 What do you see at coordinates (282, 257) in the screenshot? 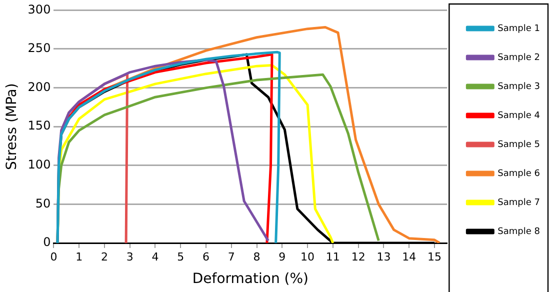
I see `x-tick-label: 9` at bounding box center [282, 257].